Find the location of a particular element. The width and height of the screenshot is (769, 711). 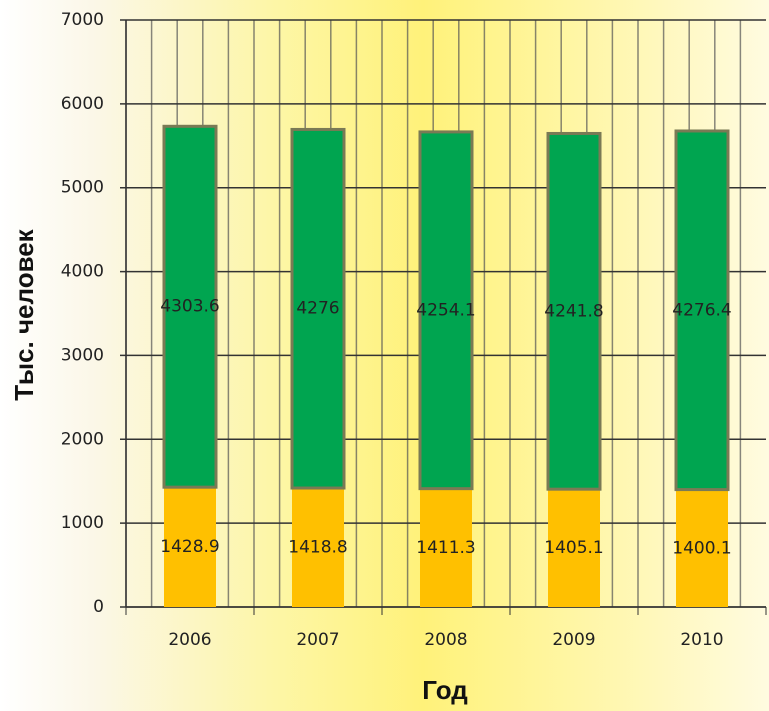

y-tick-label: 1000 is located at coordinates (82, 523).